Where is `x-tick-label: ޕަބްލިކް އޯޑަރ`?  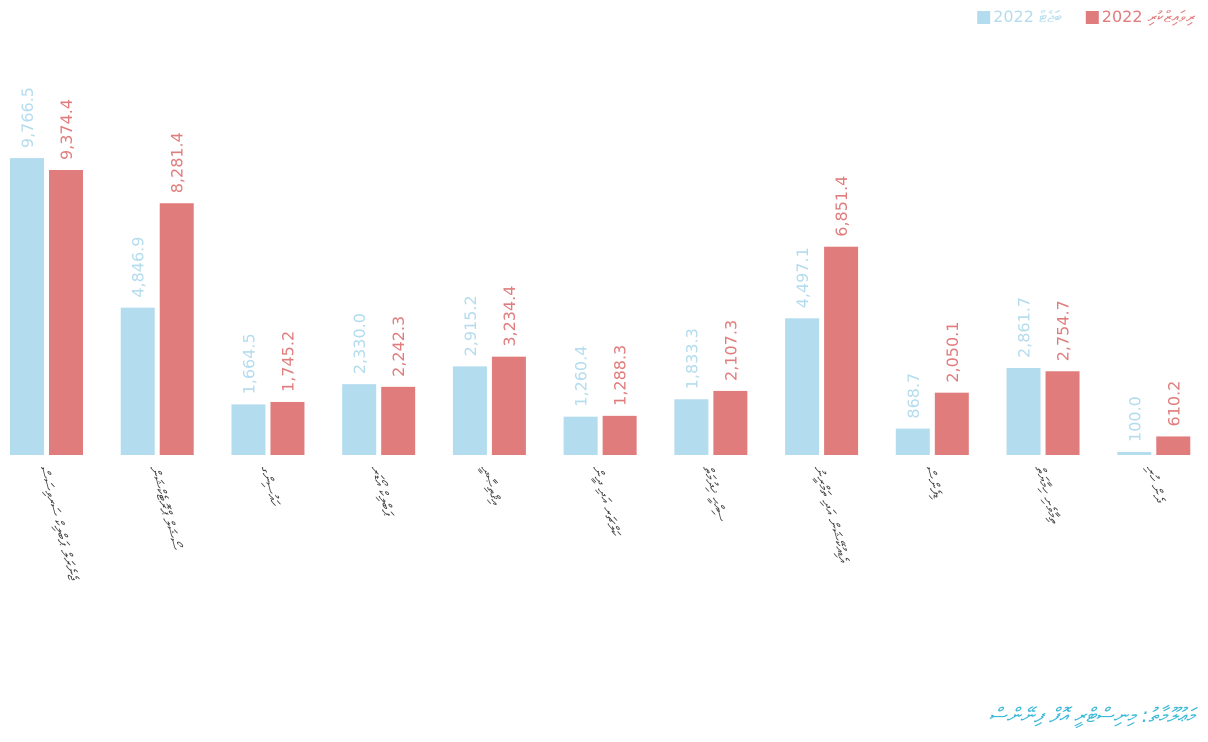 x-tick-label: ޕަބްލިކް އޯޑަރ is located at coordinates (382, 492).